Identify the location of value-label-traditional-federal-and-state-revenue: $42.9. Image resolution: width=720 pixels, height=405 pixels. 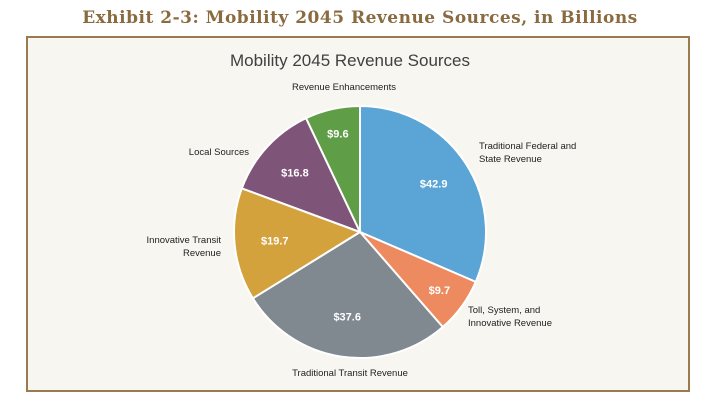
(434, 185).